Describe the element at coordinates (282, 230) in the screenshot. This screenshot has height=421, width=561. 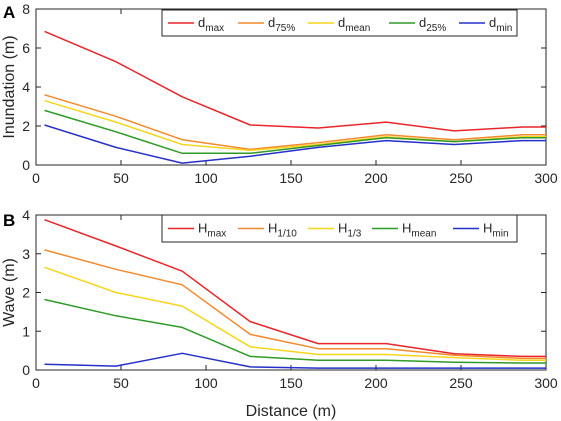
I see `legend-entry: H1/10` at that location.